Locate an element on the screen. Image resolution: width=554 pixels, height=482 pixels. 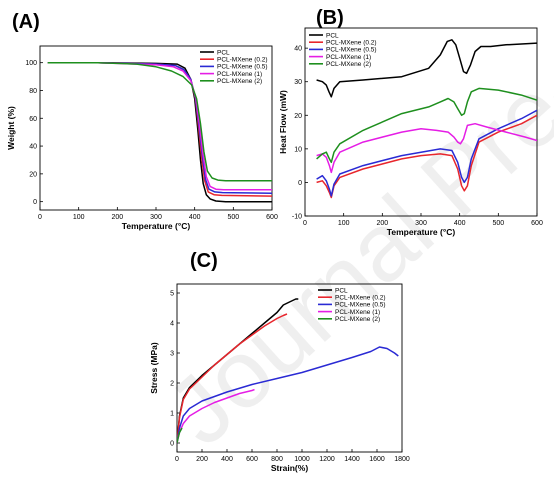
panel-c-y-axis-label: Stress (MPa) is located at coordinates (154, 368).